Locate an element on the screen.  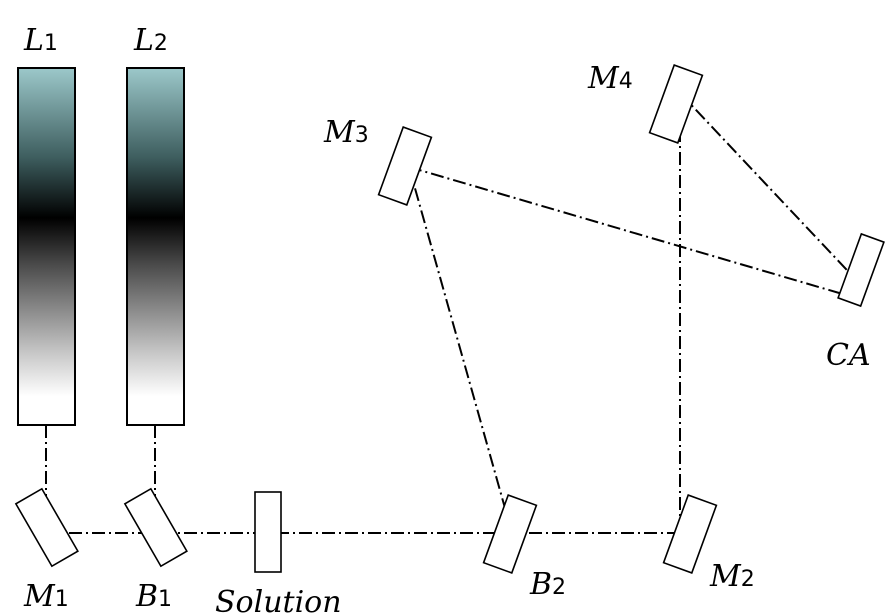
label-ca: CA is located at coordinates (848, 355).